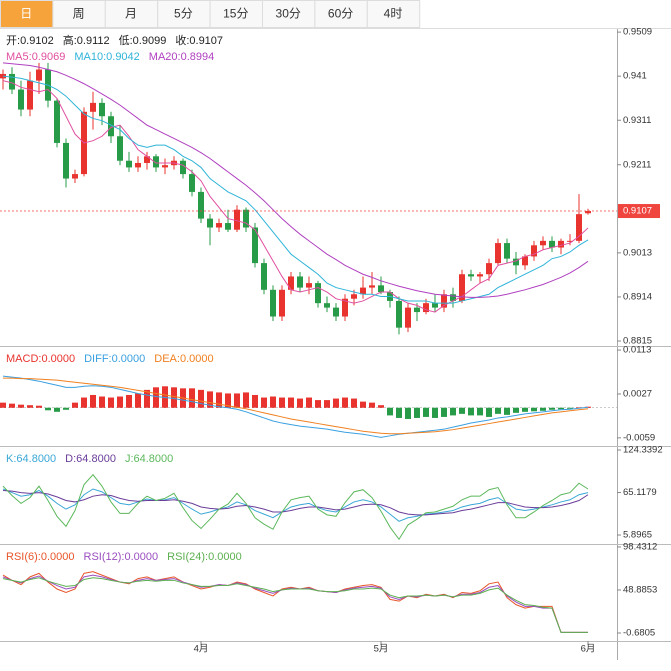  What do you see at coordinates (635, 76) in the screenshot?
I see `y-tick-label: 0.941` at bounding box center [635, 76].